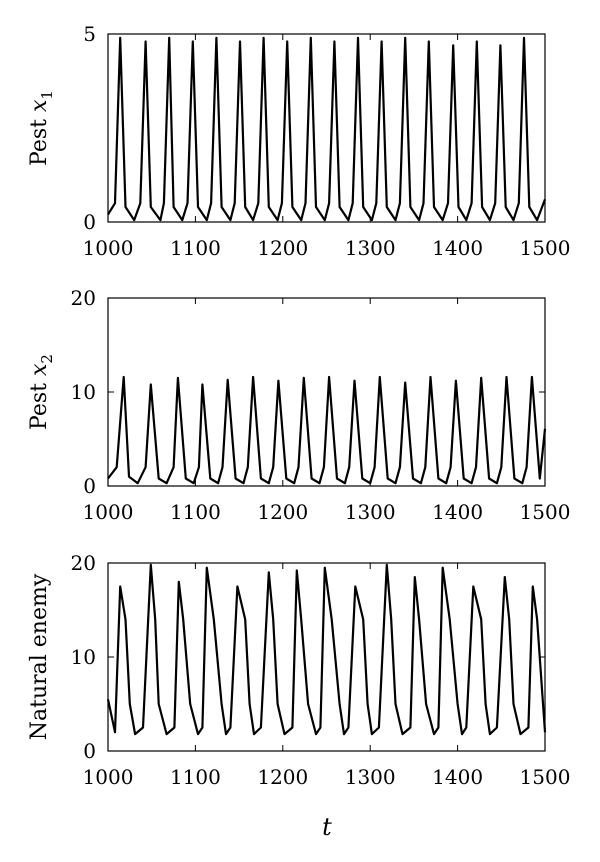 The image size is (600, 862). I want to click on y-tick-label: 5, so click(89, 34).